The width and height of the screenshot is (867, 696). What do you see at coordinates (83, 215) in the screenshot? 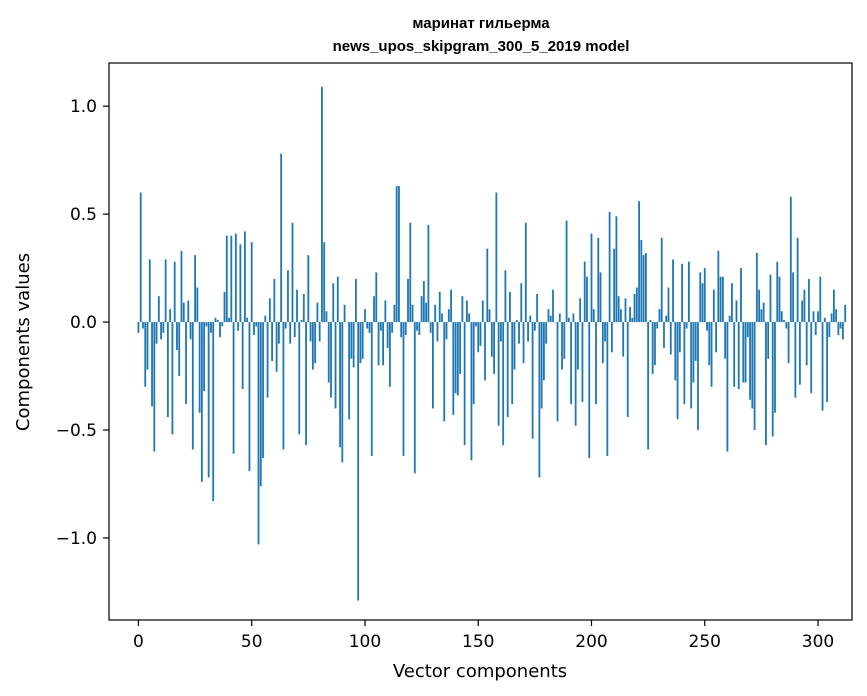
I see `y-tick-label: 0.5` at bounding box center [83, 215].